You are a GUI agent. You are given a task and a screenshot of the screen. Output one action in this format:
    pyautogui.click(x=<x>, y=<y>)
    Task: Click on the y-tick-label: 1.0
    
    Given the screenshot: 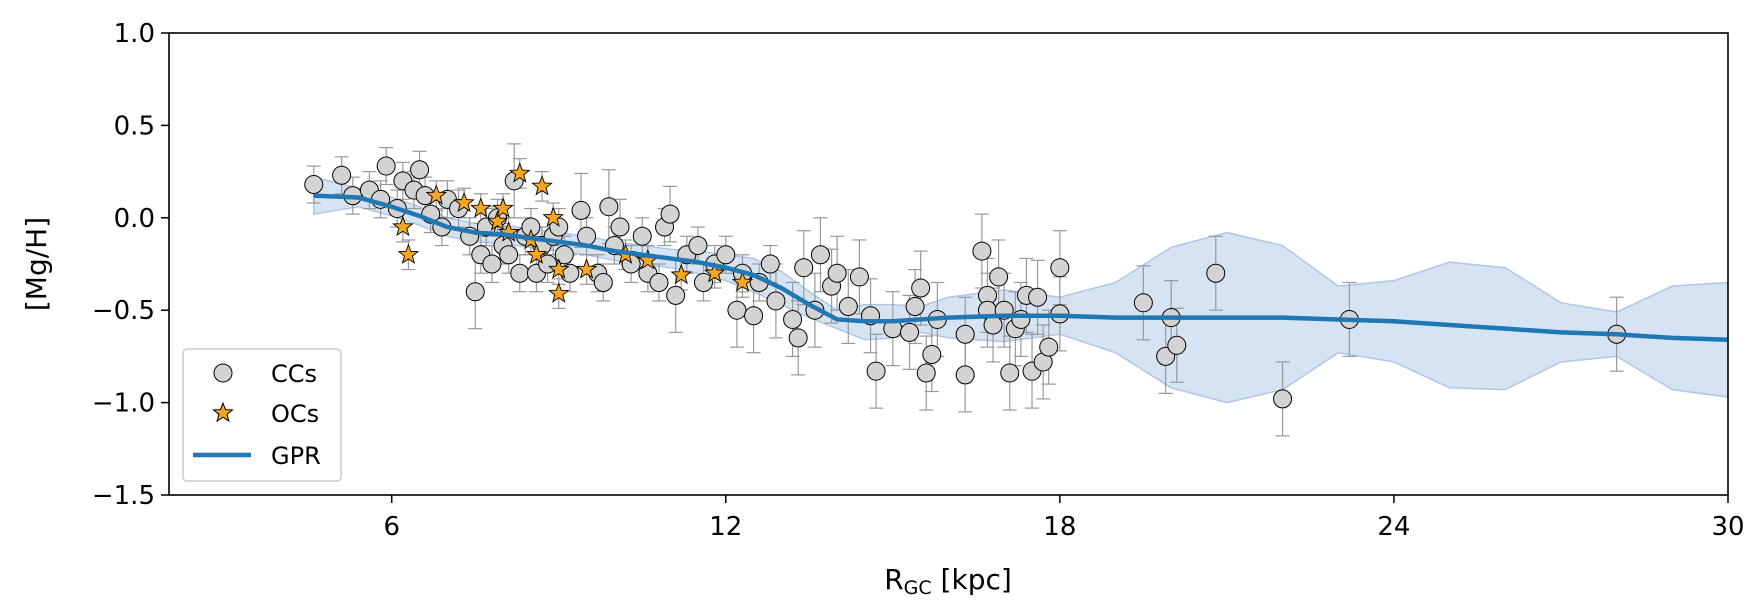 What is the action you would take?
    pyautogui.click(x=134, y=34)
    